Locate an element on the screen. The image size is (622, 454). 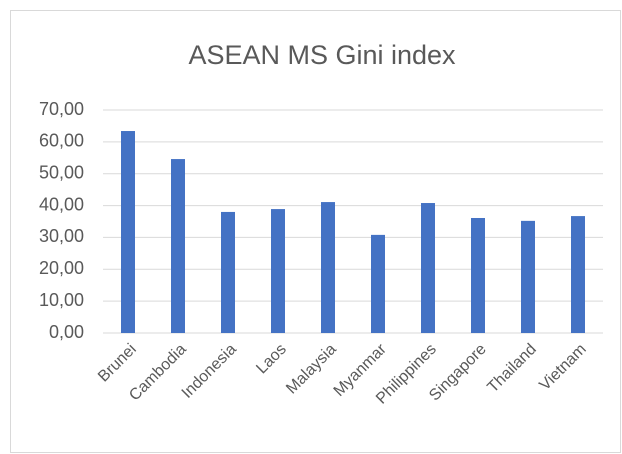
y-tick-label: 50,00 is located at coordinates (61, 172).